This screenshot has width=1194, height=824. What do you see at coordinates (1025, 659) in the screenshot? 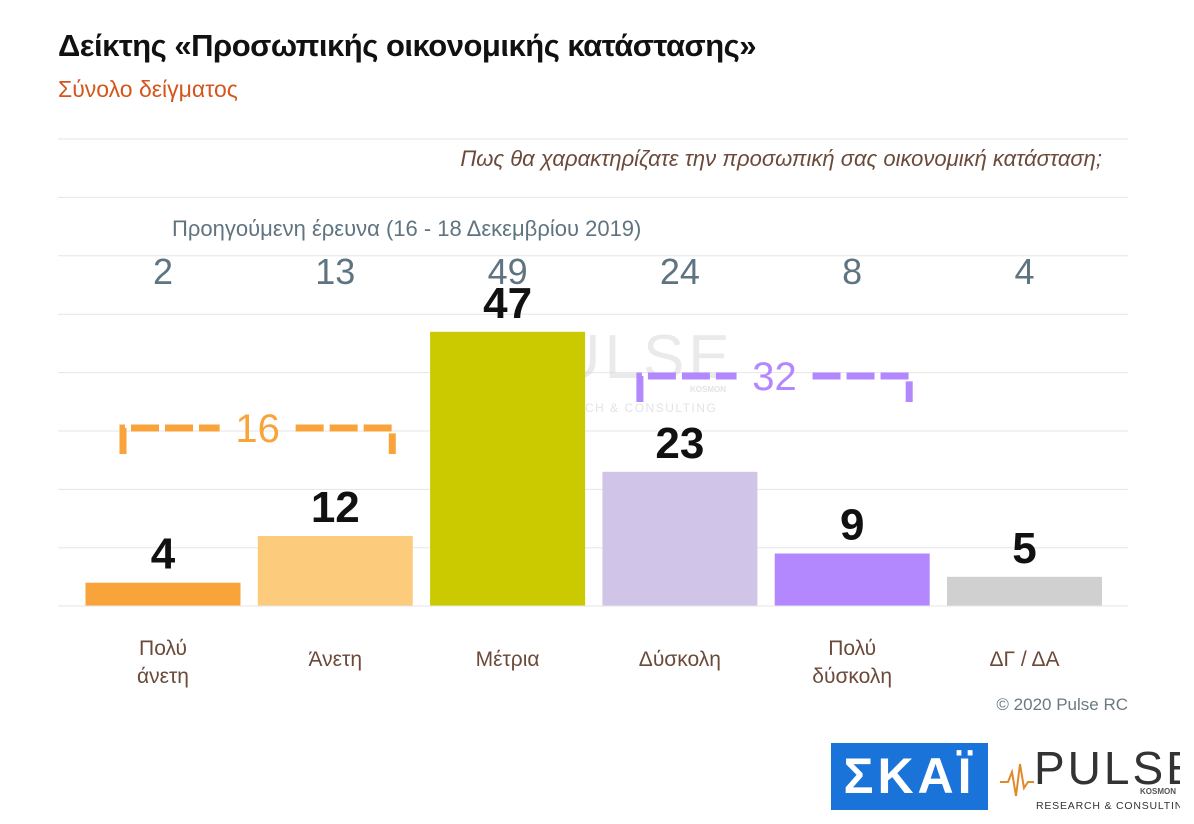
I see `category-label: ΔΓ / ΔΑ` at bounding box center [1025, 659].